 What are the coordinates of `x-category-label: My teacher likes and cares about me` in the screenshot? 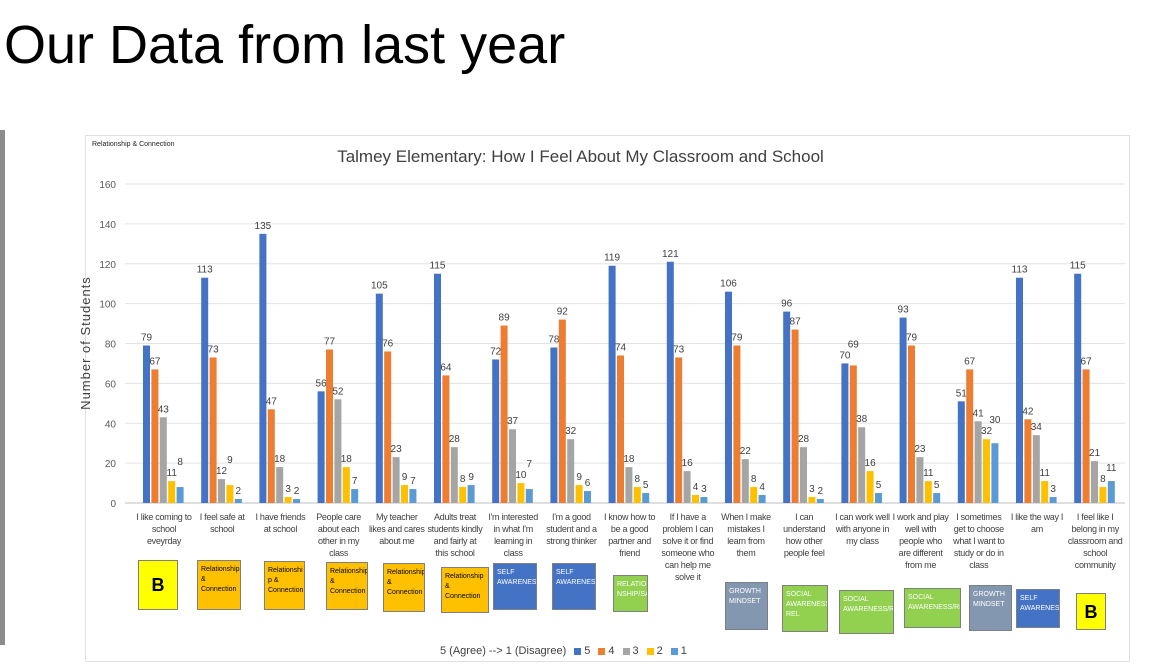 It's located at (397, 529).